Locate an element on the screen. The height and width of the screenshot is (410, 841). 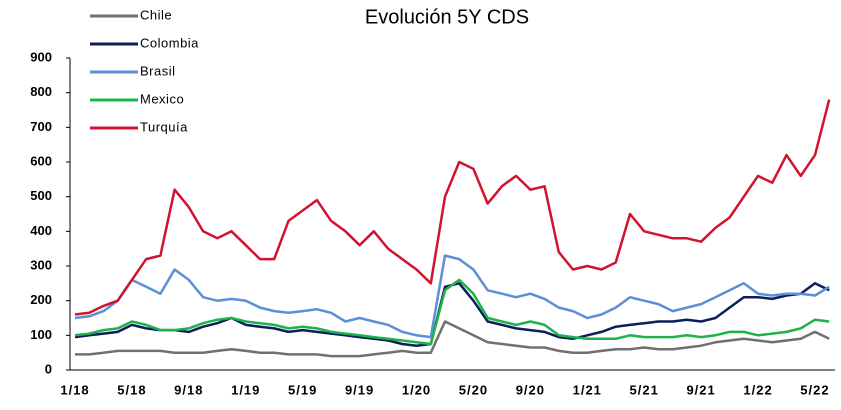
y-tick-label: 300 is located at coordinates (41, 264).